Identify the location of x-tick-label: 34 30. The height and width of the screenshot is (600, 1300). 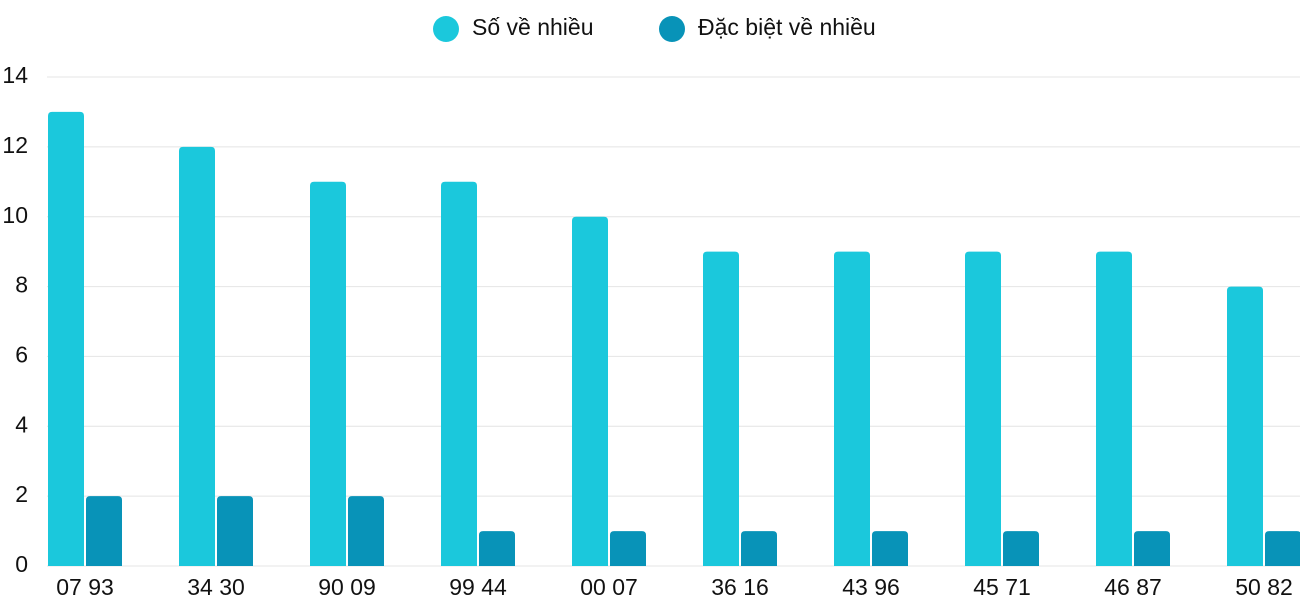
(216, 587).